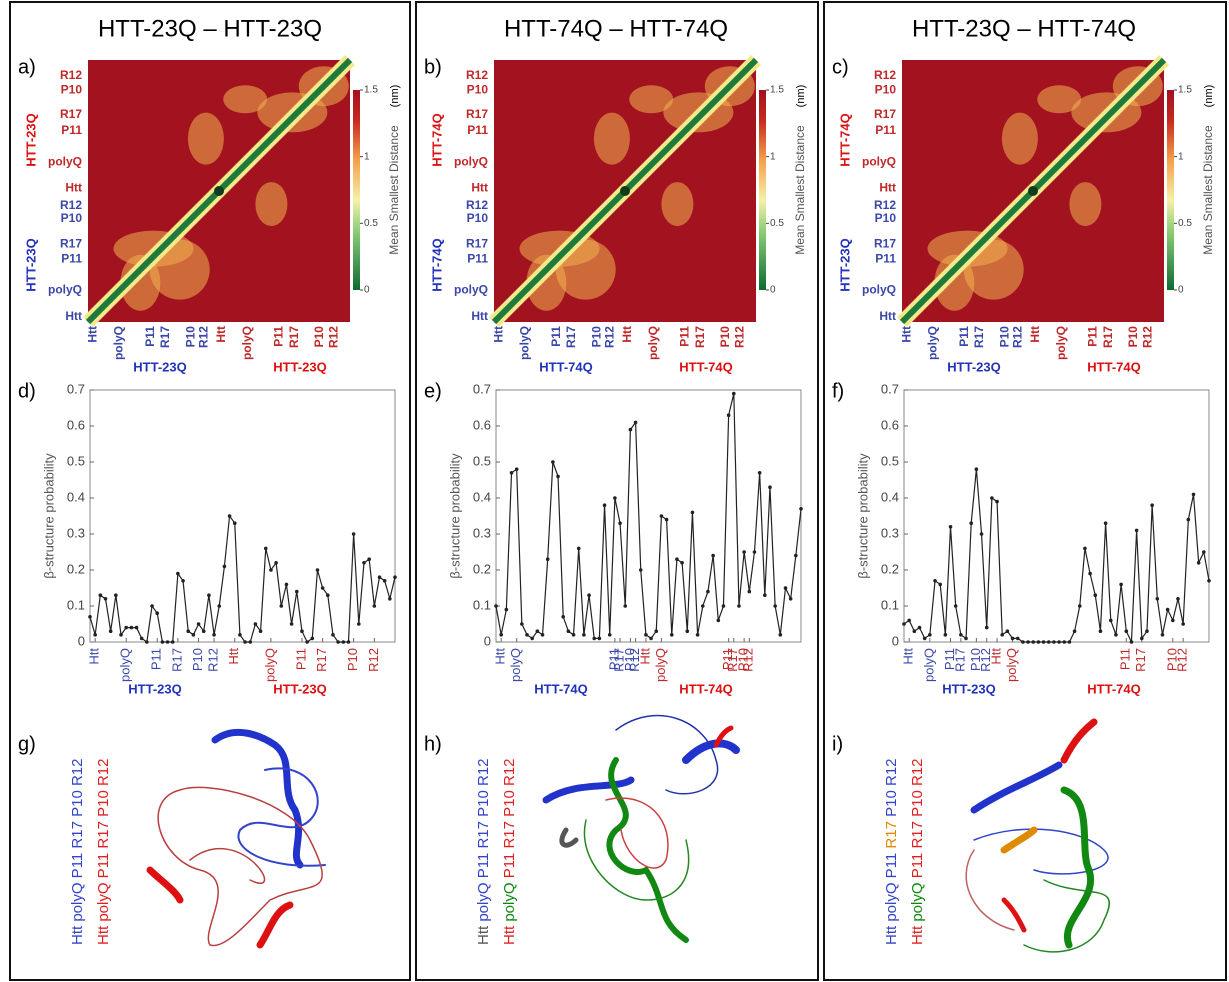 The height and width of the screenshot is (982, 1229). What do you see at coordinates (482, 424) in the screenshot?
I see `y-tick-label: 0.6` at bounding box center [482, 424].